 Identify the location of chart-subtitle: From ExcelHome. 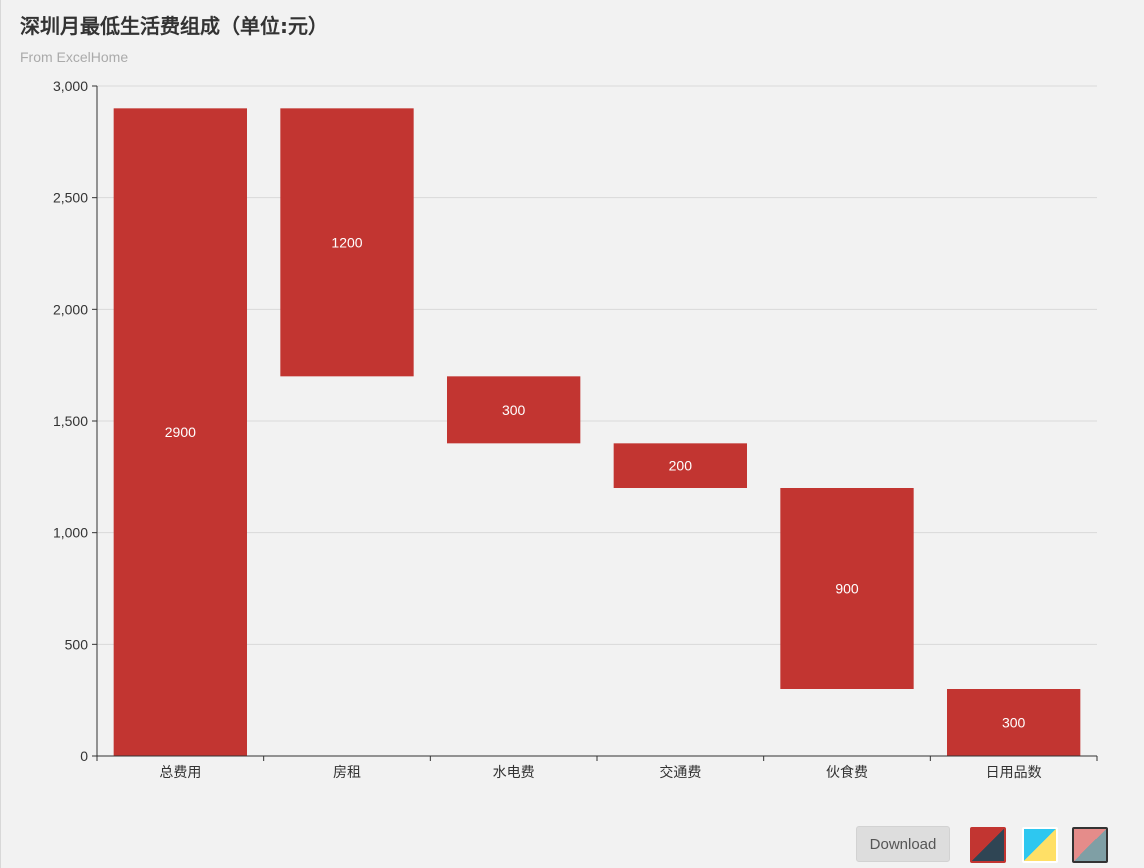
(74, 57).